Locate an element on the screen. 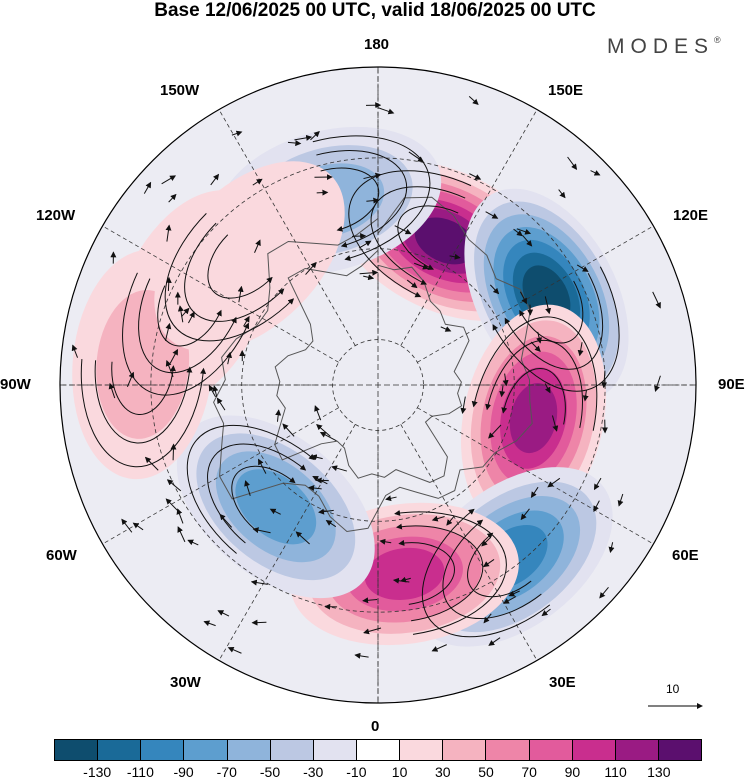  label-150e: 150E is located at coordinates (566, 90).